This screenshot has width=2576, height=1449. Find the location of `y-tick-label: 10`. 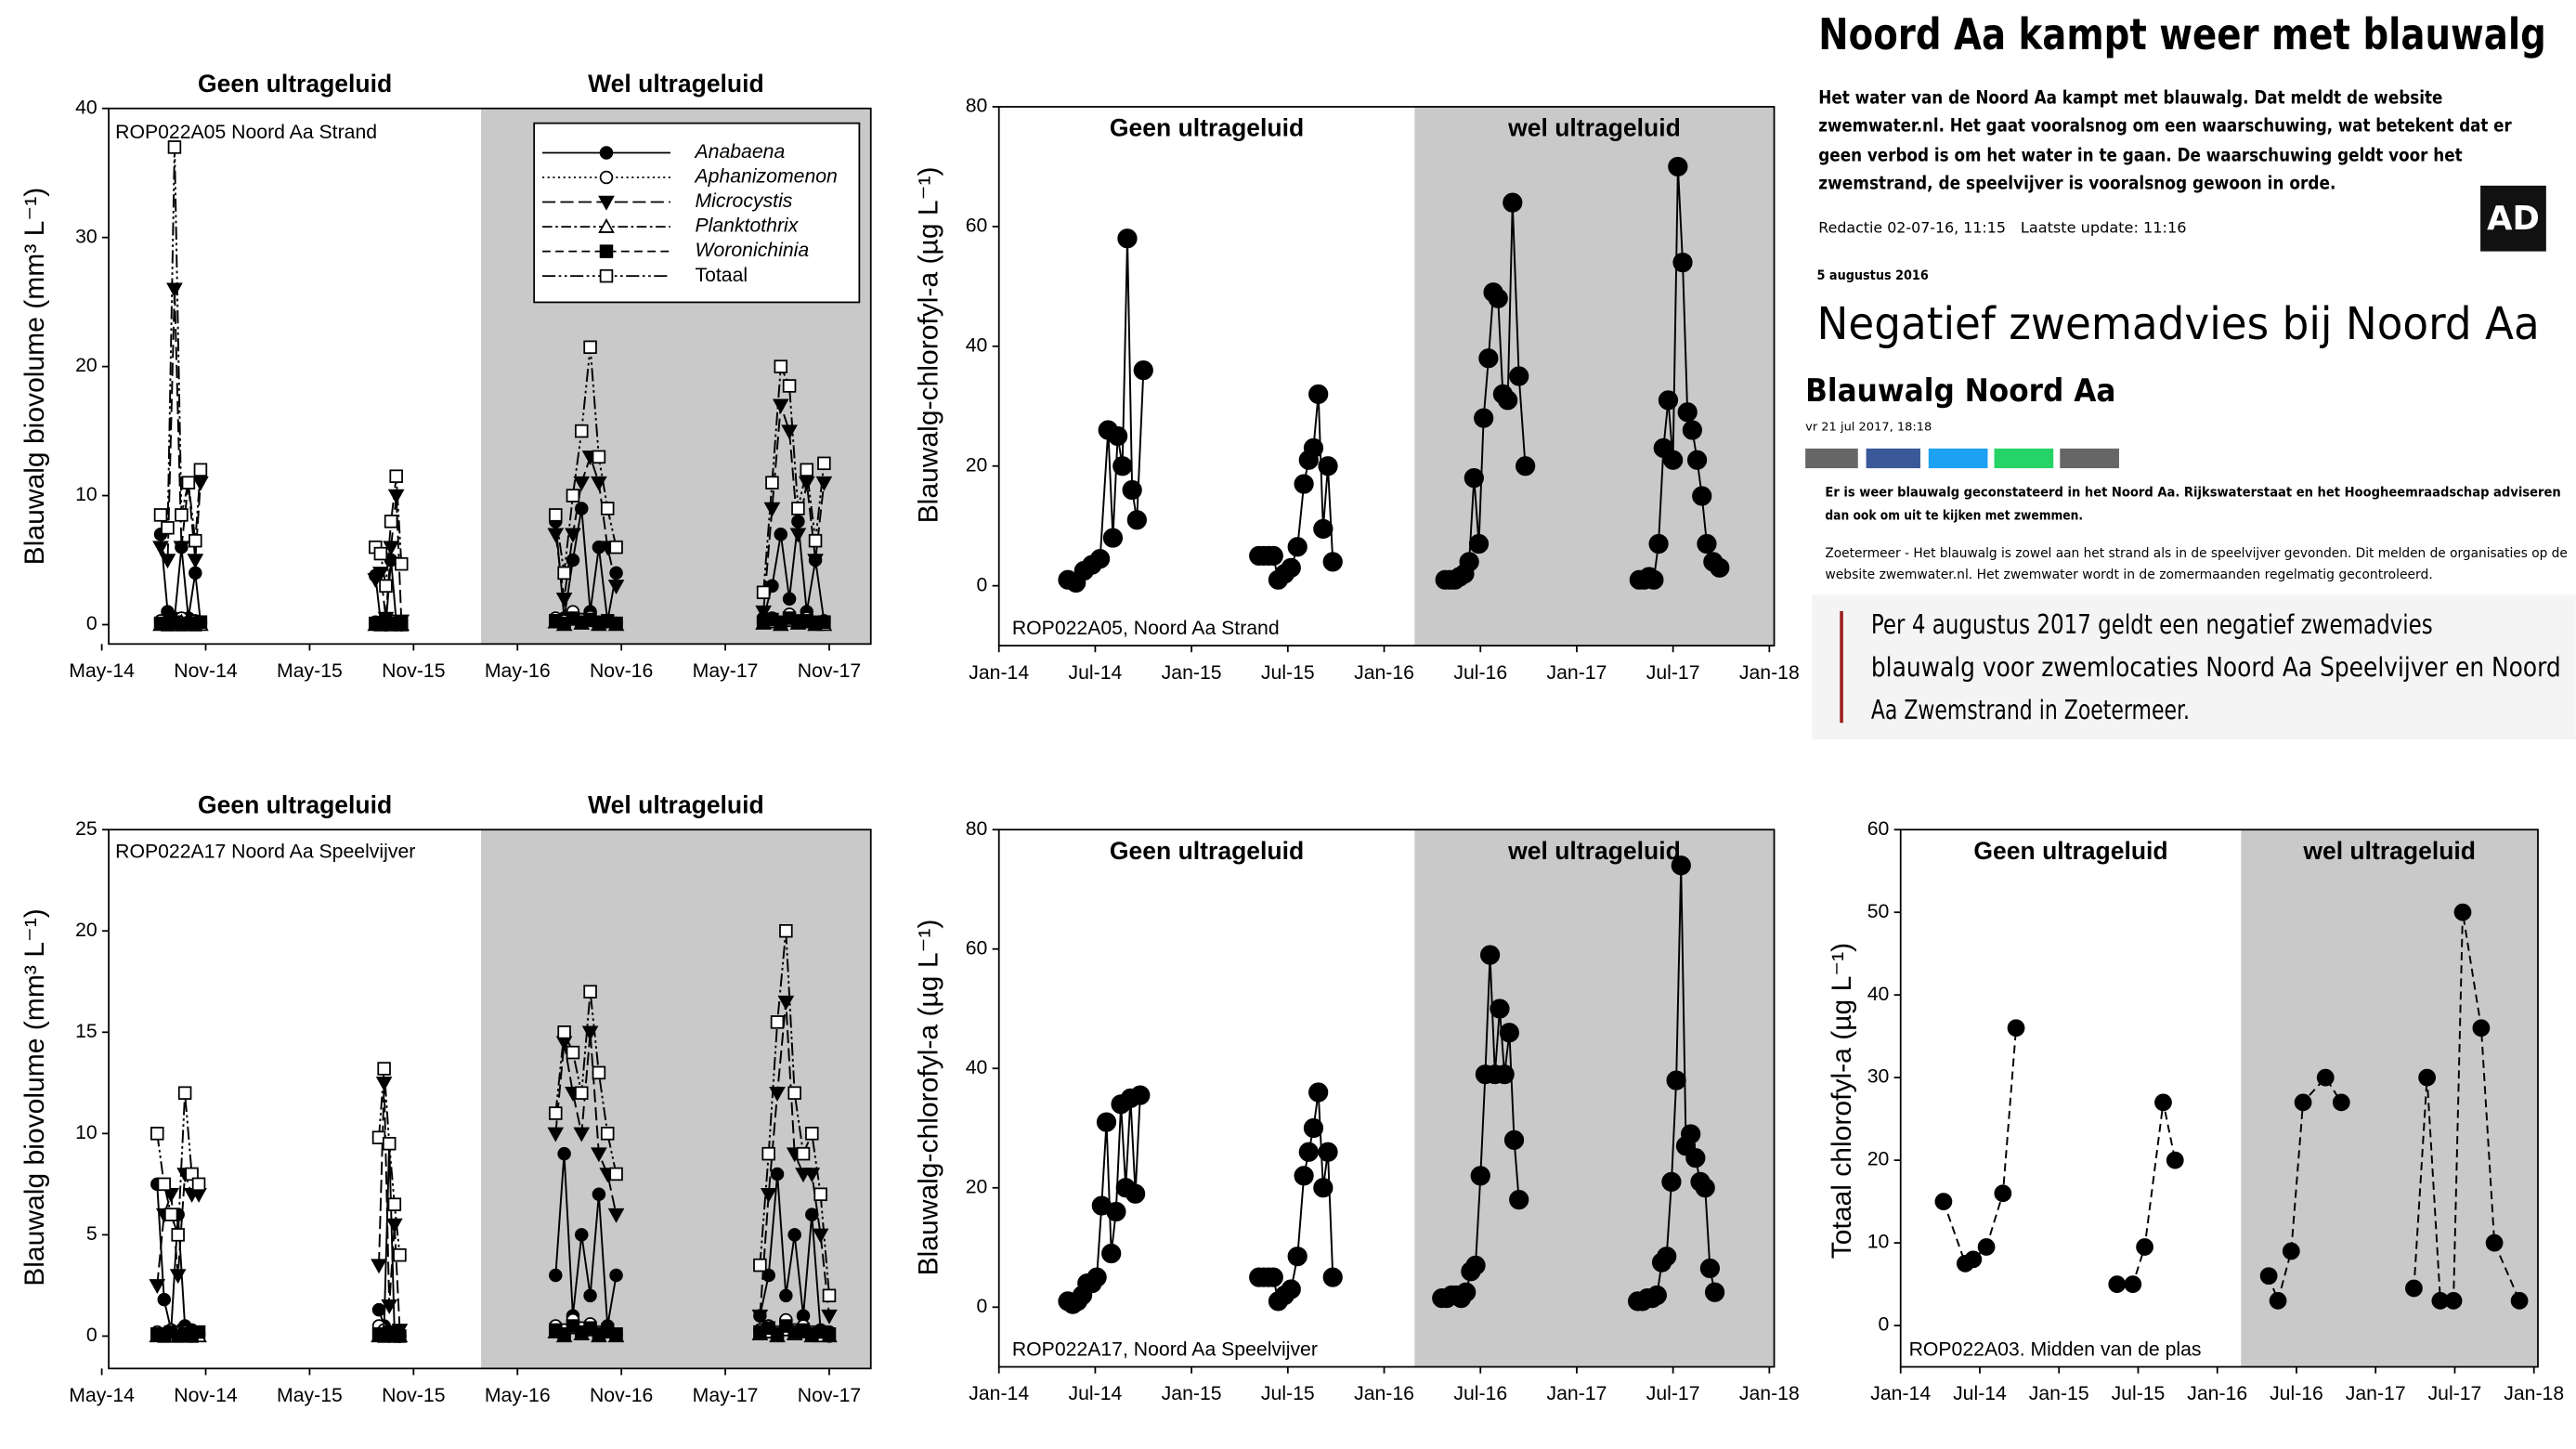

y-tick-label: 10 is located at coordinates (87, 495).